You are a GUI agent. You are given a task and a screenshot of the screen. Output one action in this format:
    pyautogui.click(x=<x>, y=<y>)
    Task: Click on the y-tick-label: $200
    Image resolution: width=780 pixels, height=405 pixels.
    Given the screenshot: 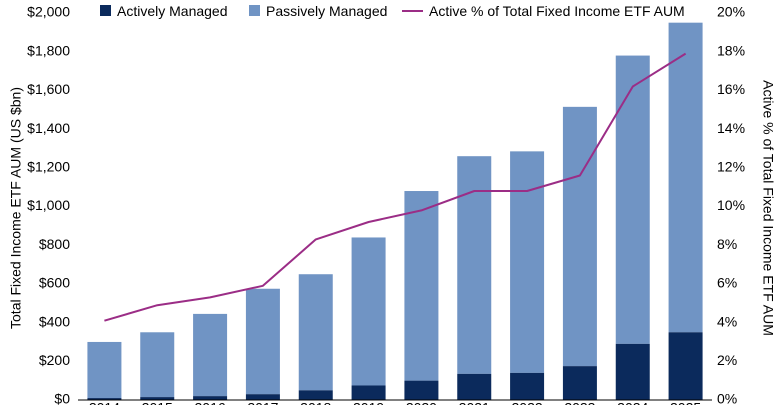 What is the action you would take?
    pyautogui.click(x=54, y=360)
    